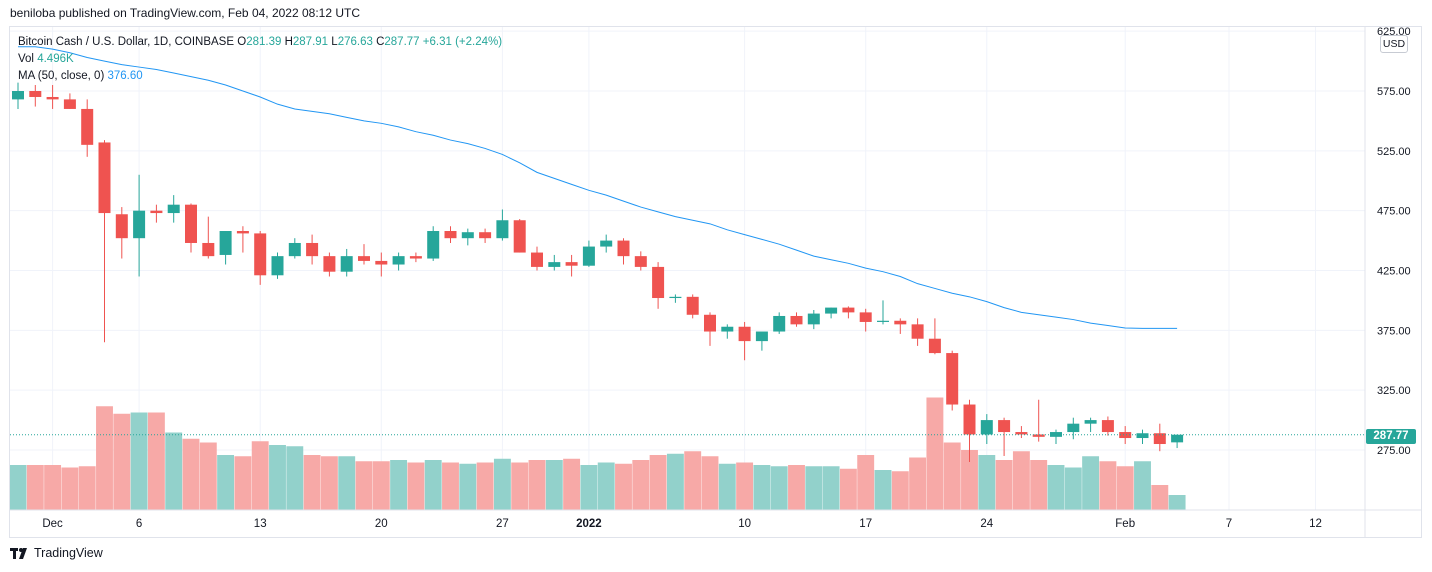 The height and width of the screenshot is (572, 1432). I want to click on time-tick-label: 20, so click(381, 524).